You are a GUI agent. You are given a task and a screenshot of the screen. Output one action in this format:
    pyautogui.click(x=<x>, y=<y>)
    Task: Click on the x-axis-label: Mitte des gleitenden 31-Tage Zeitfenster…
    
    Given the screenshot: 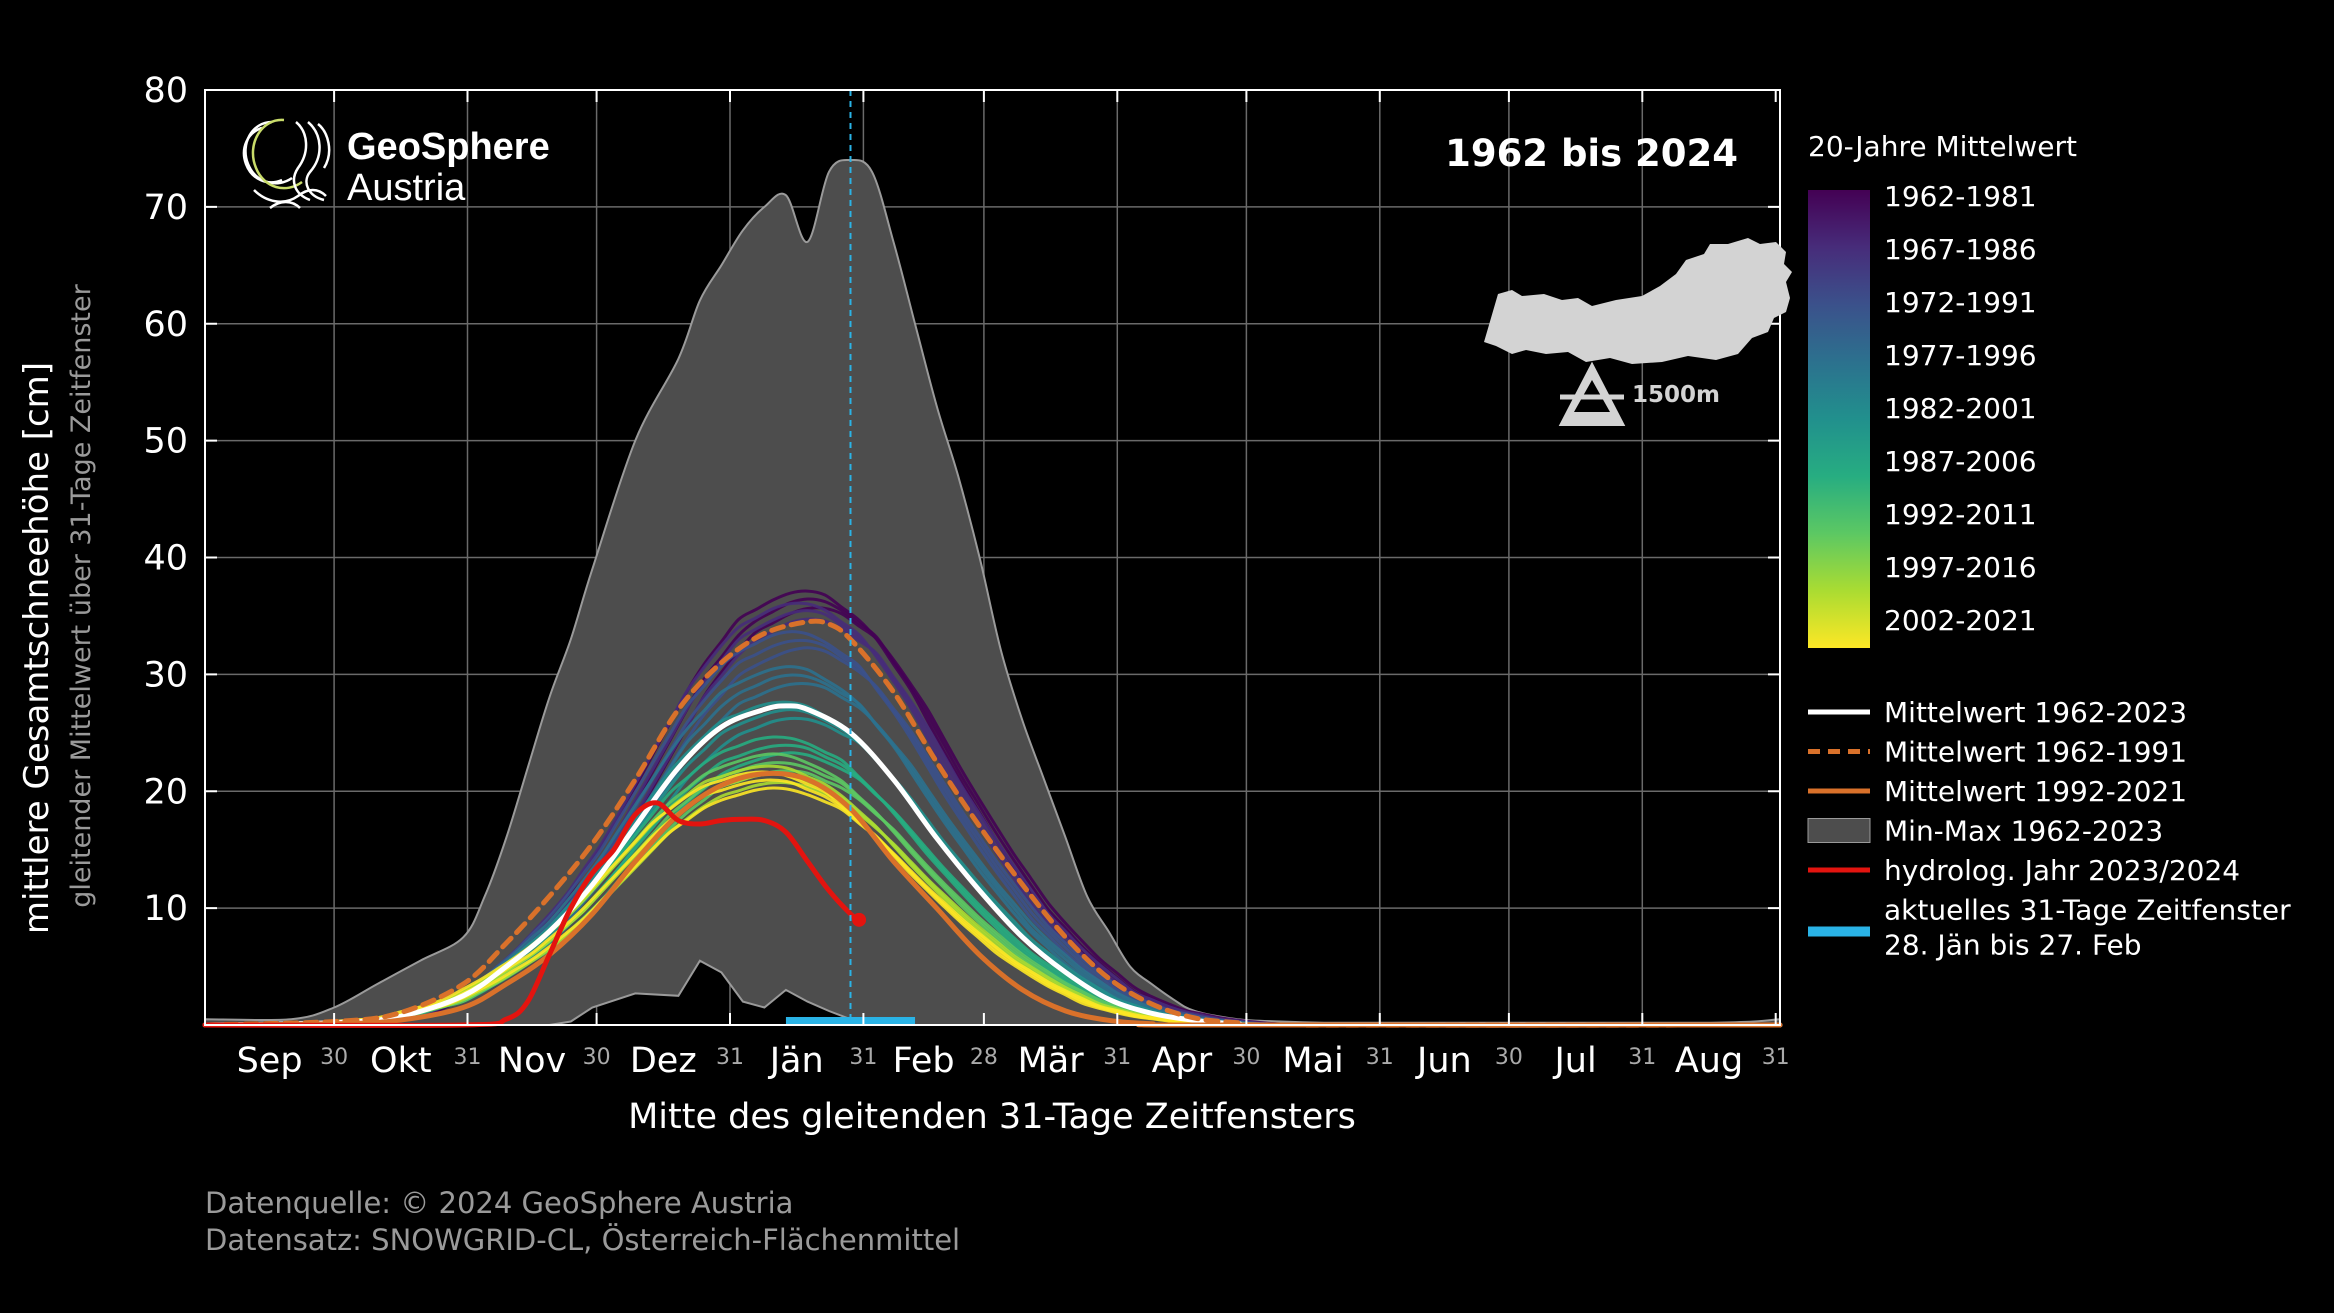 What is the action you would take?
    pyautogui.click(x=992, y=1117)
    